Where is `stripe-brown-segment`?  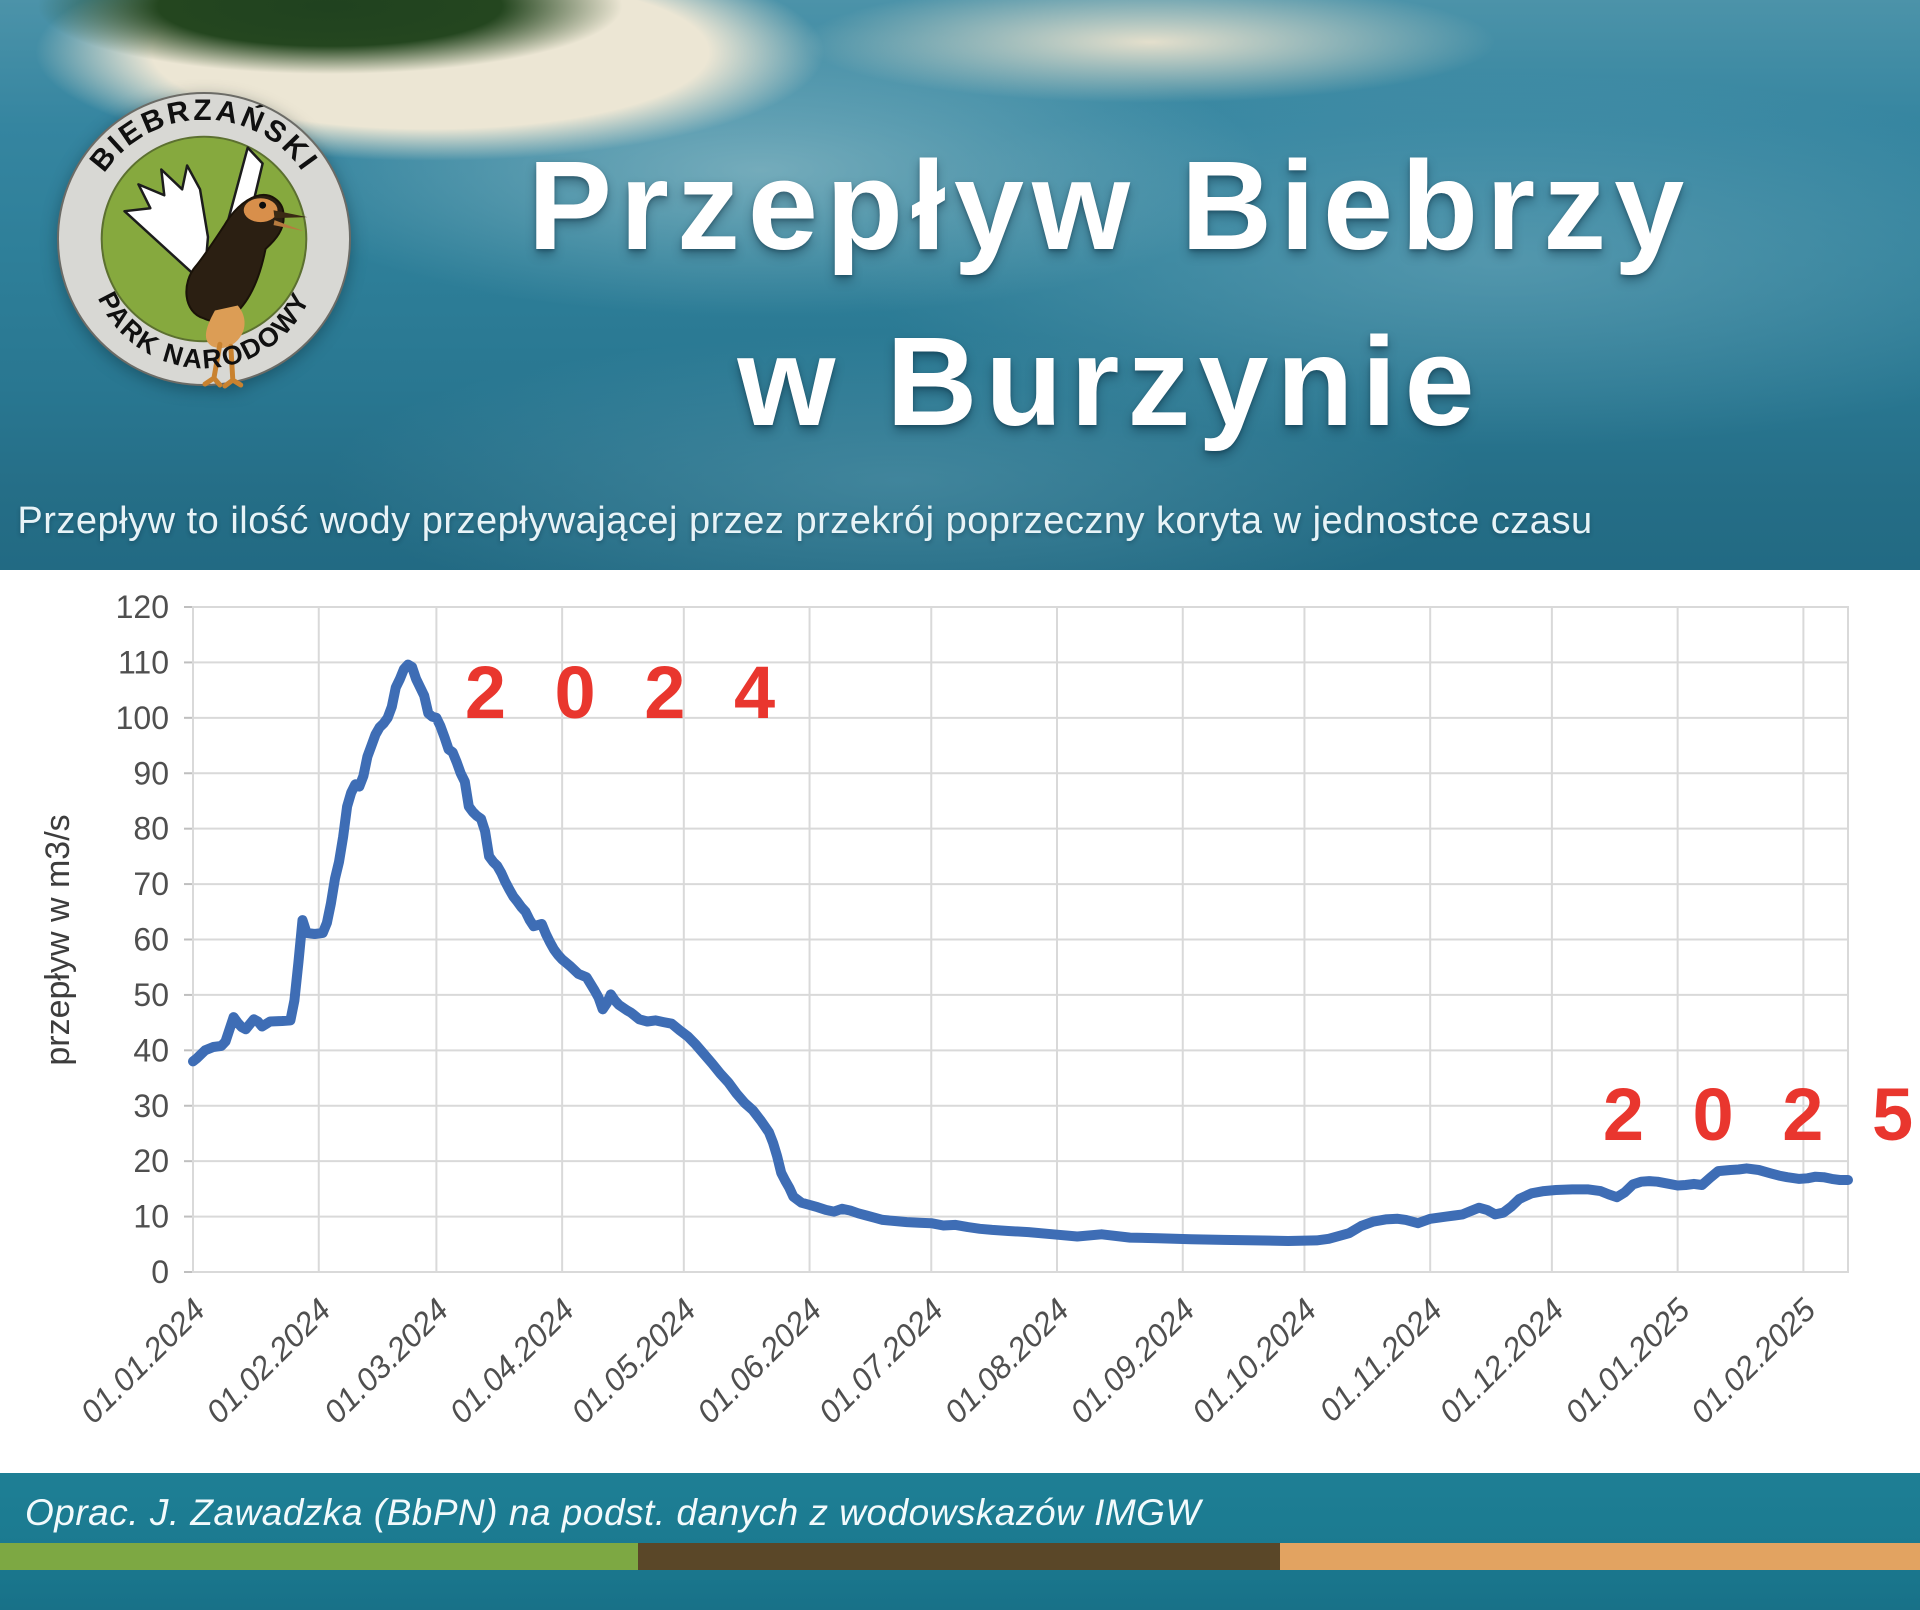
stripe-brown-segment is located at coordinates (959, 1556).